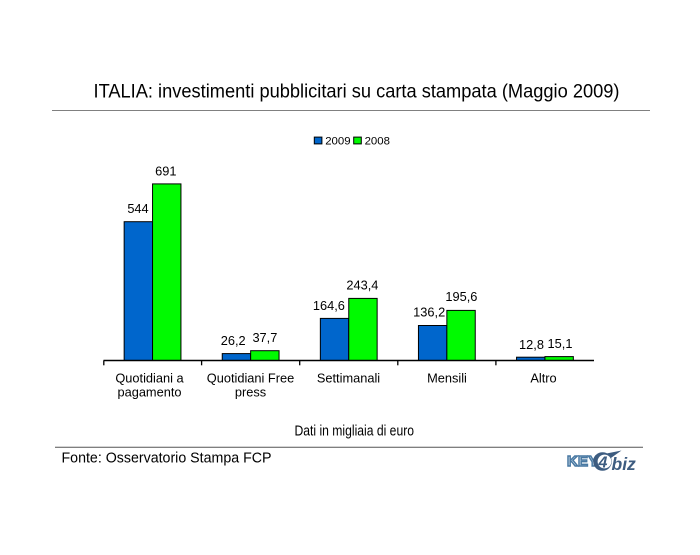 This screenshot has height=555, width=700. Describe the element at coordinates (337, 142) in the screenshot. I see `svg-text: 2009` at that location.